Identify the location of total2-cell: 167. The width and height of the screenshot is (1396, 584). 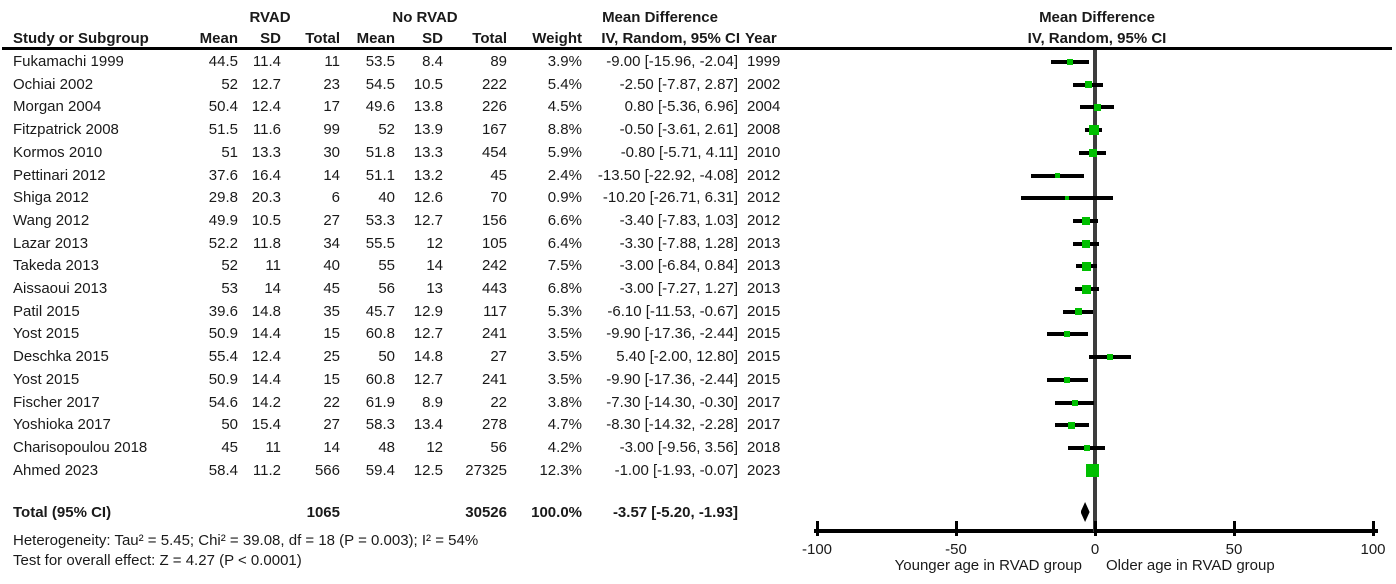
(494, 130).